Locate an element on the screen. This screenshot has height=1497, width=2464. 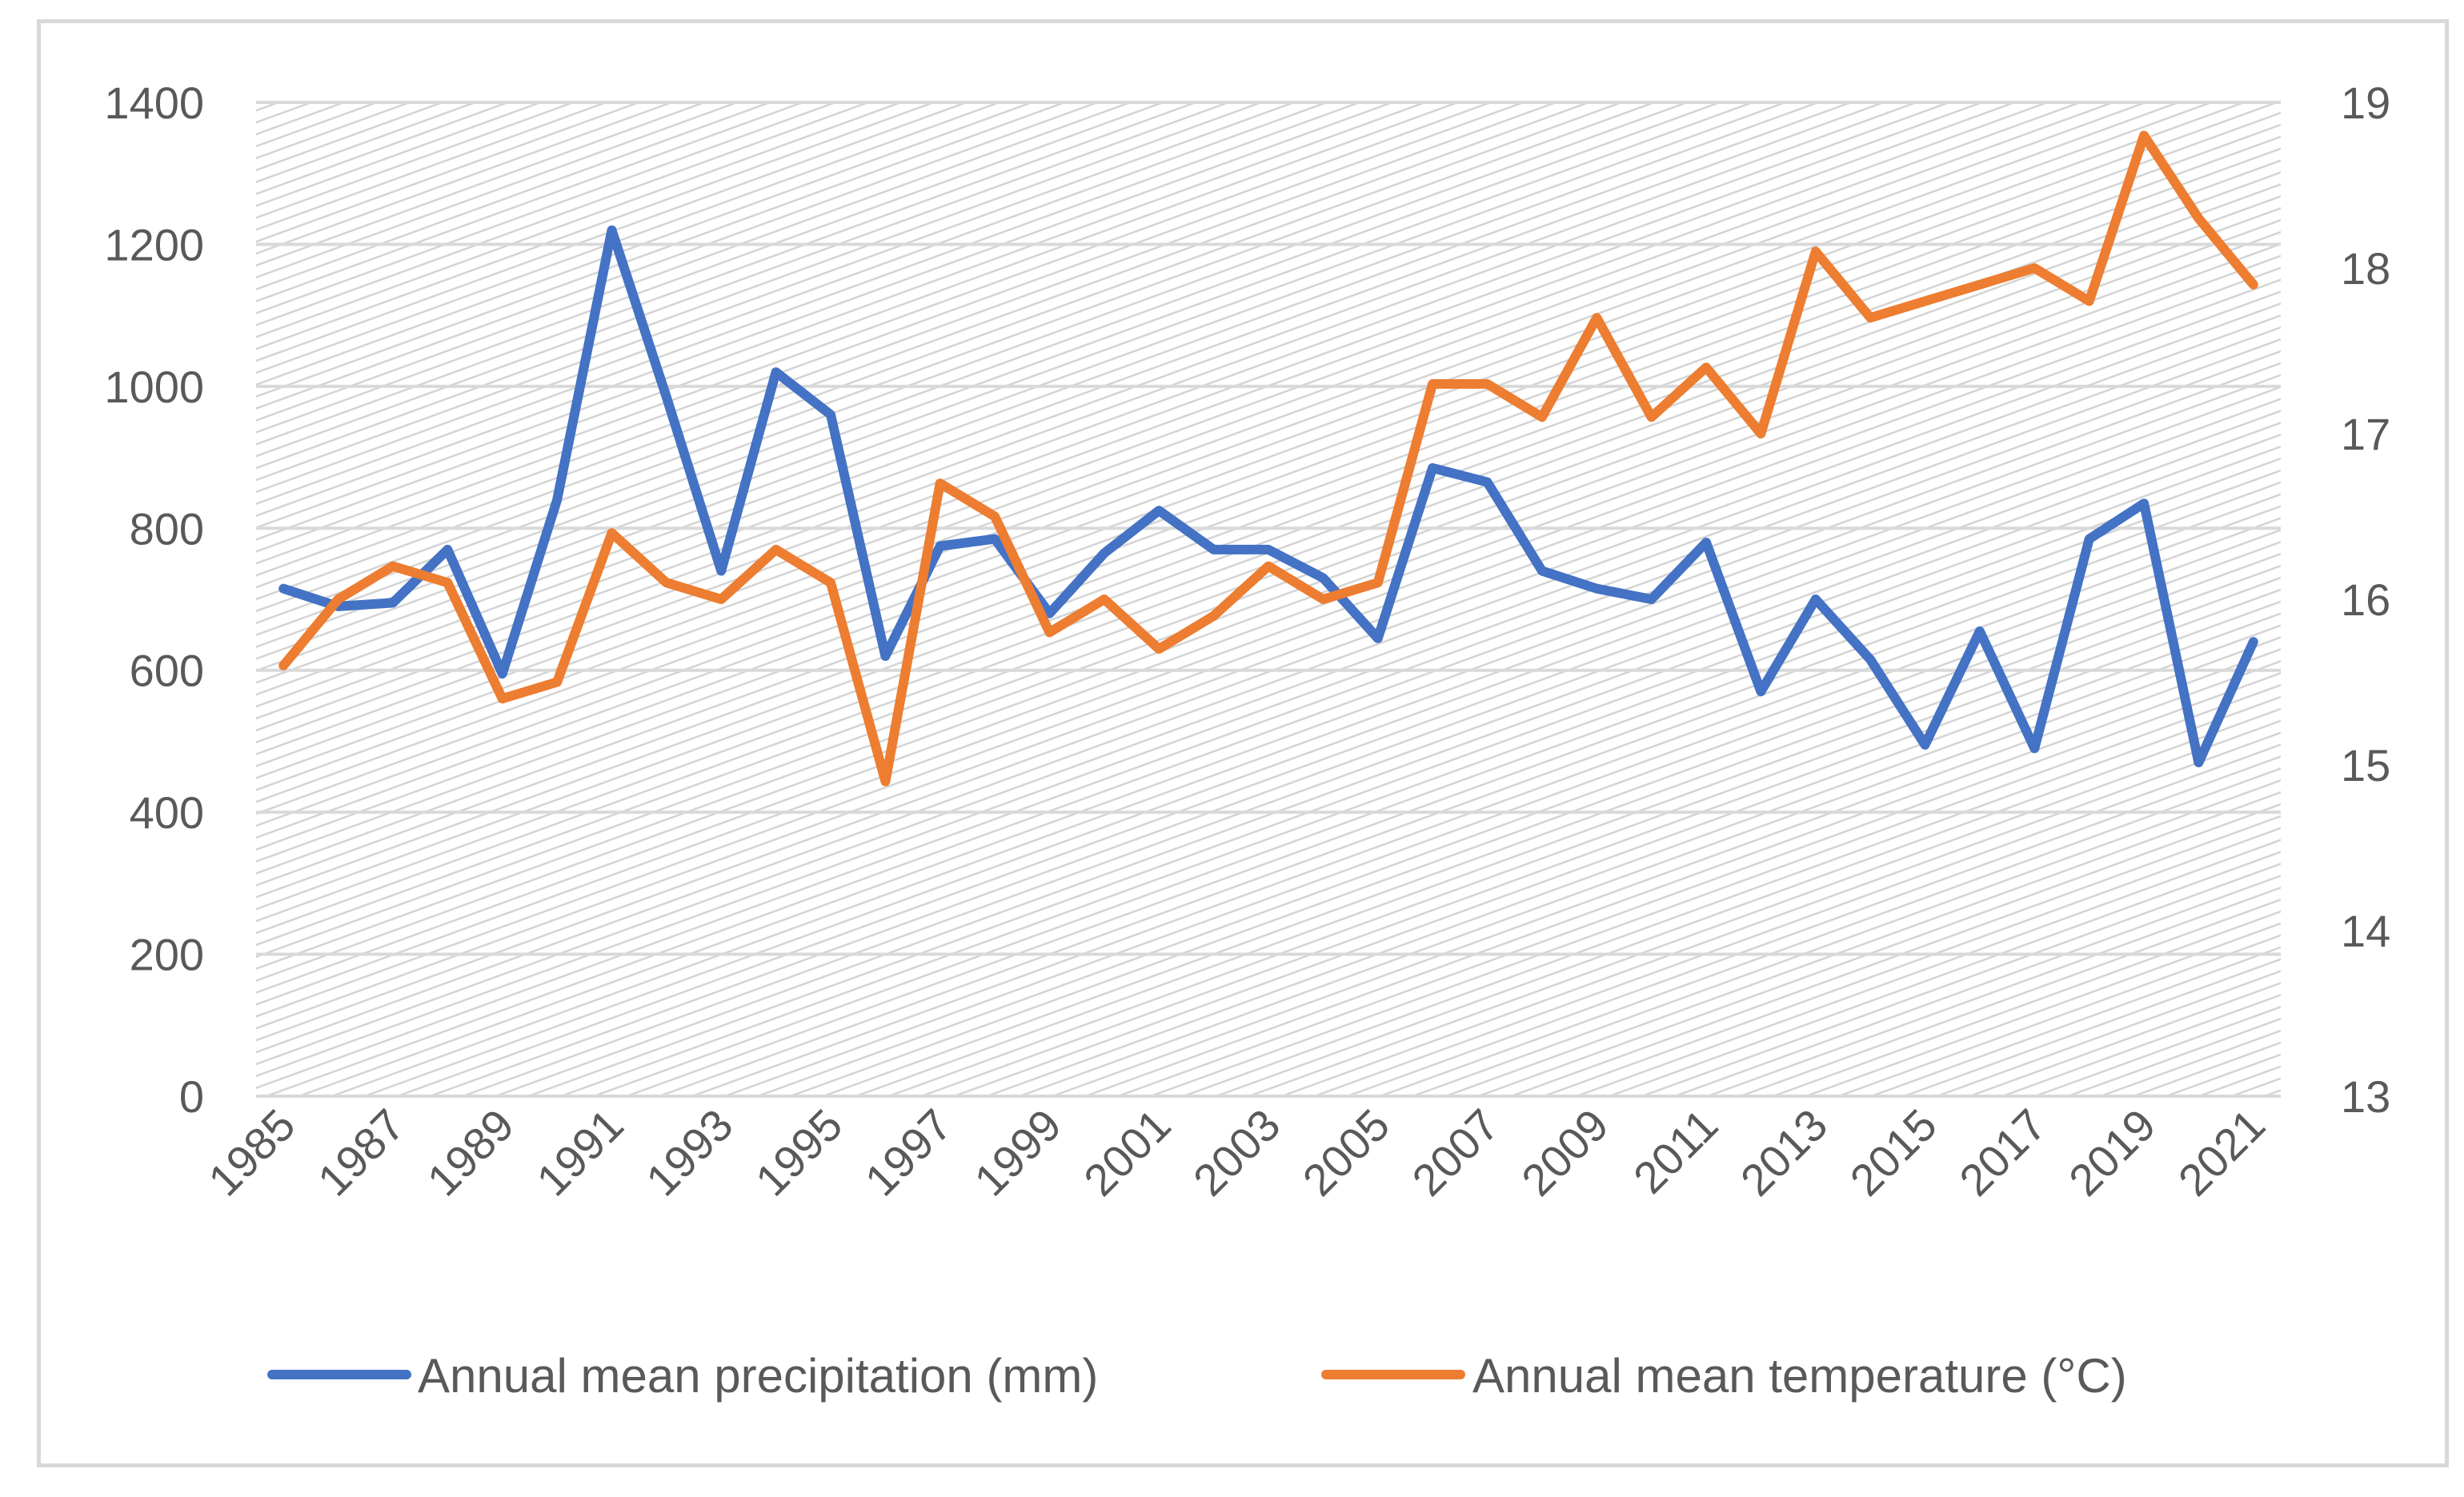
x-tick-label: 1989 is located at coordinates (471, 1152).